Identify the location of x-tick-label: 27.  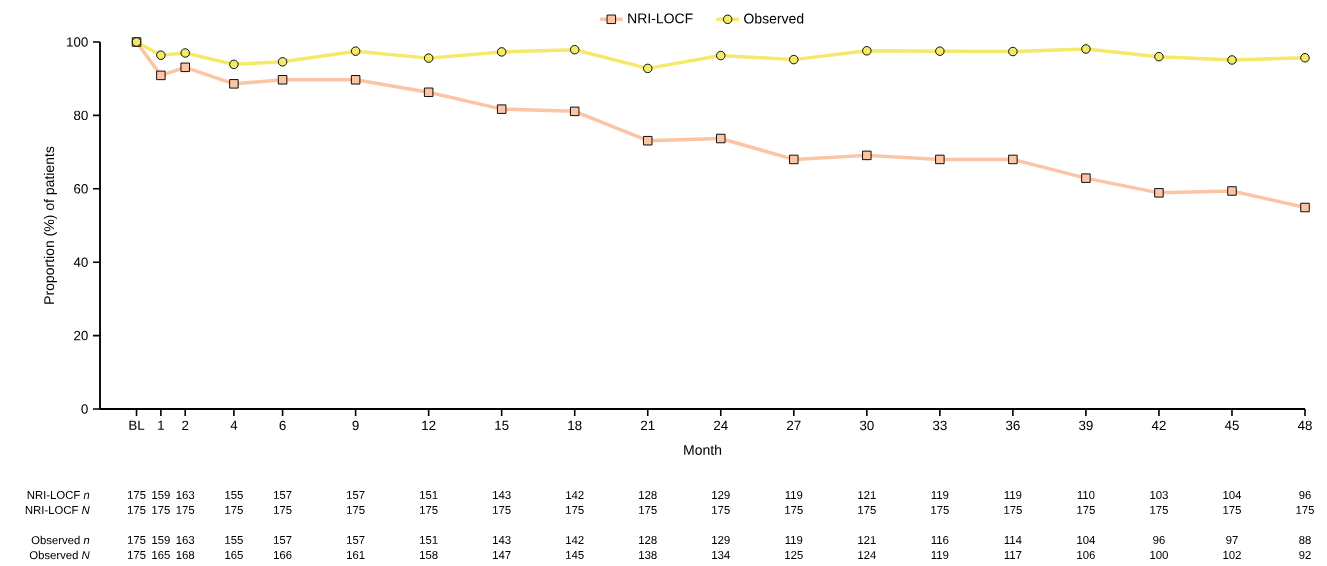
(794, 425).